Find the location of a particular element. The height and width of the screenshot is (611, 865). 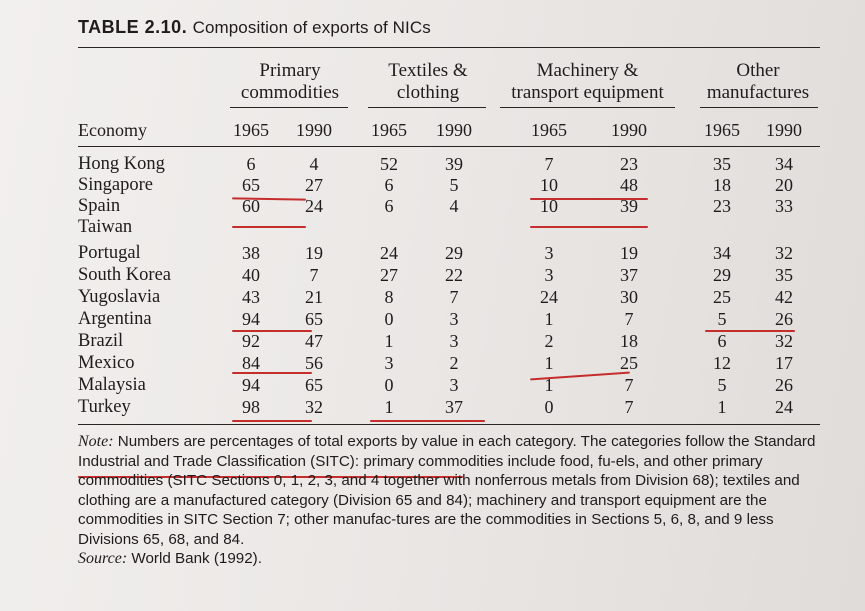

group-rule-textiles is located at coordinates (427, 108).